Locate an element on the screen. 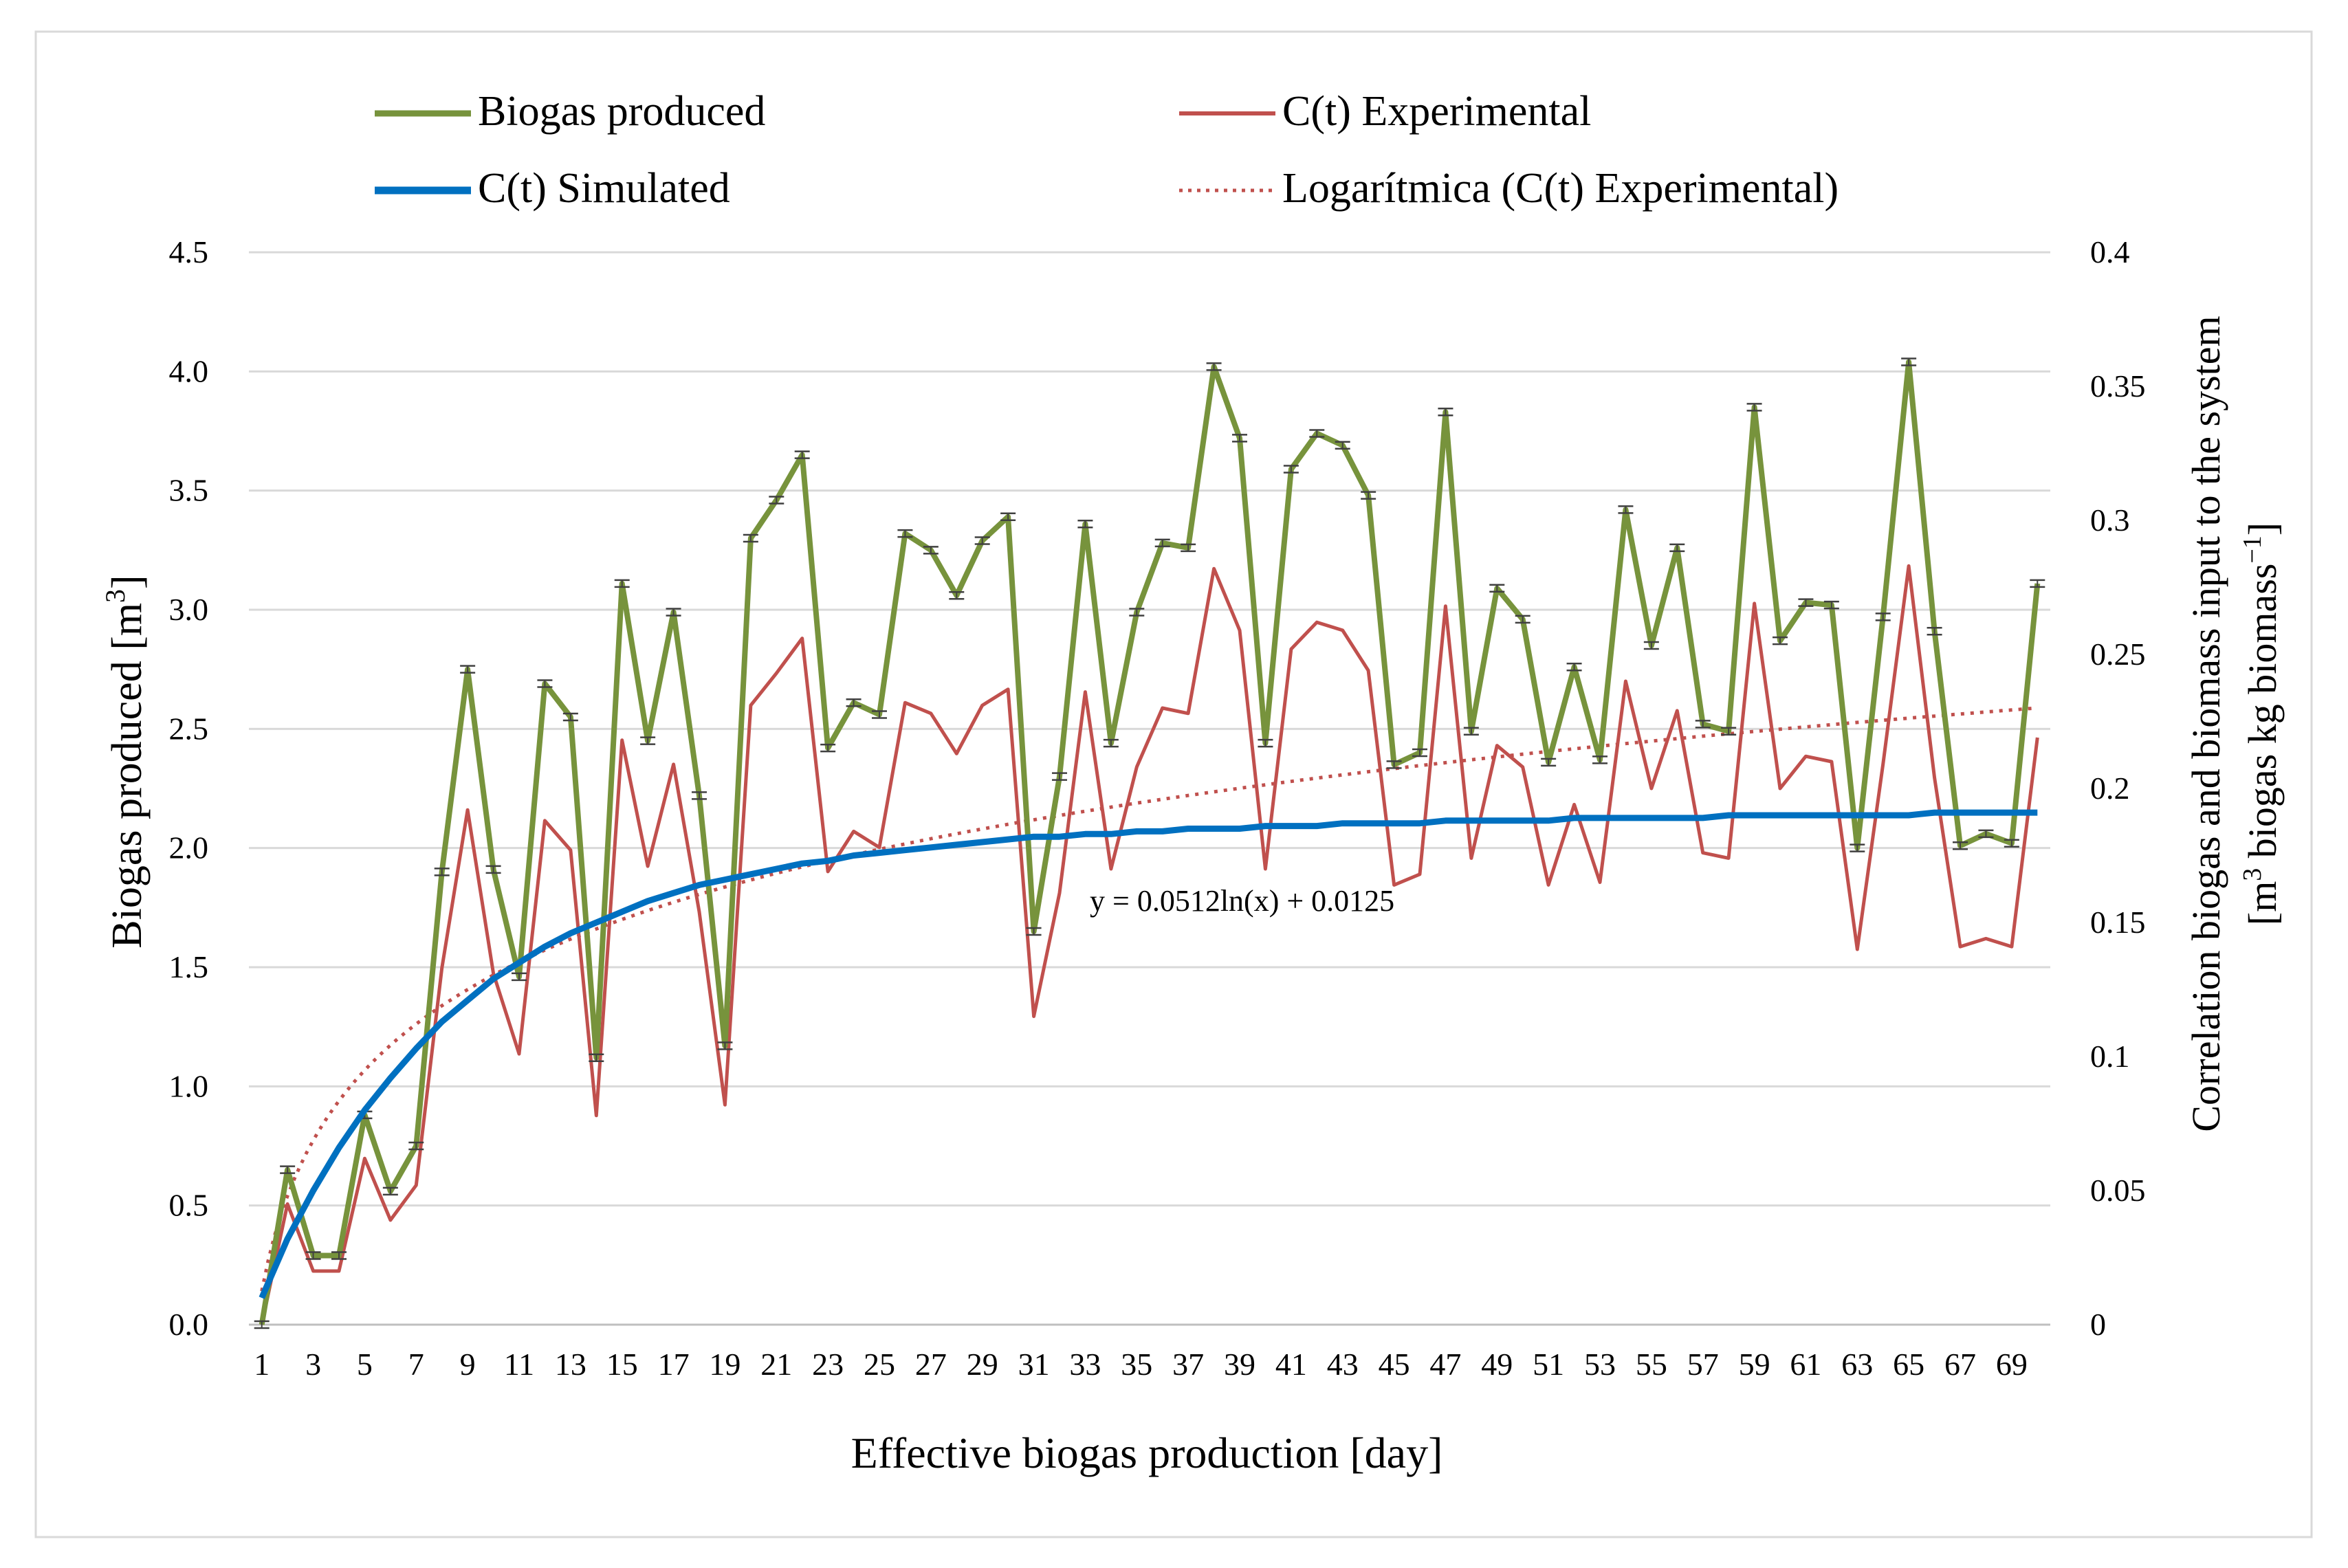 The image size is (2348, 1568). x-tick-label: 5 is located at coordinates (365, 1364).